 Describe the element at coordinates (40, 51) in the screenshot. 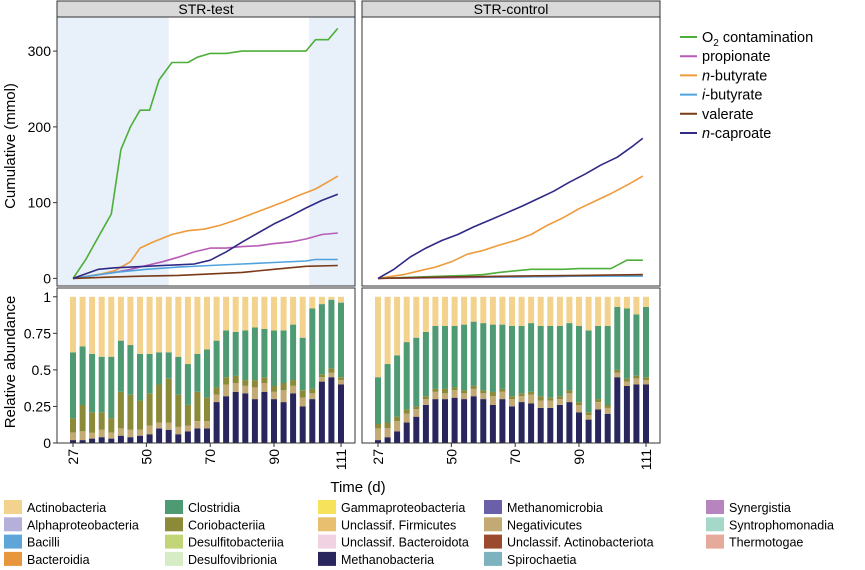

I see `y-tick-label: 300` at that location.